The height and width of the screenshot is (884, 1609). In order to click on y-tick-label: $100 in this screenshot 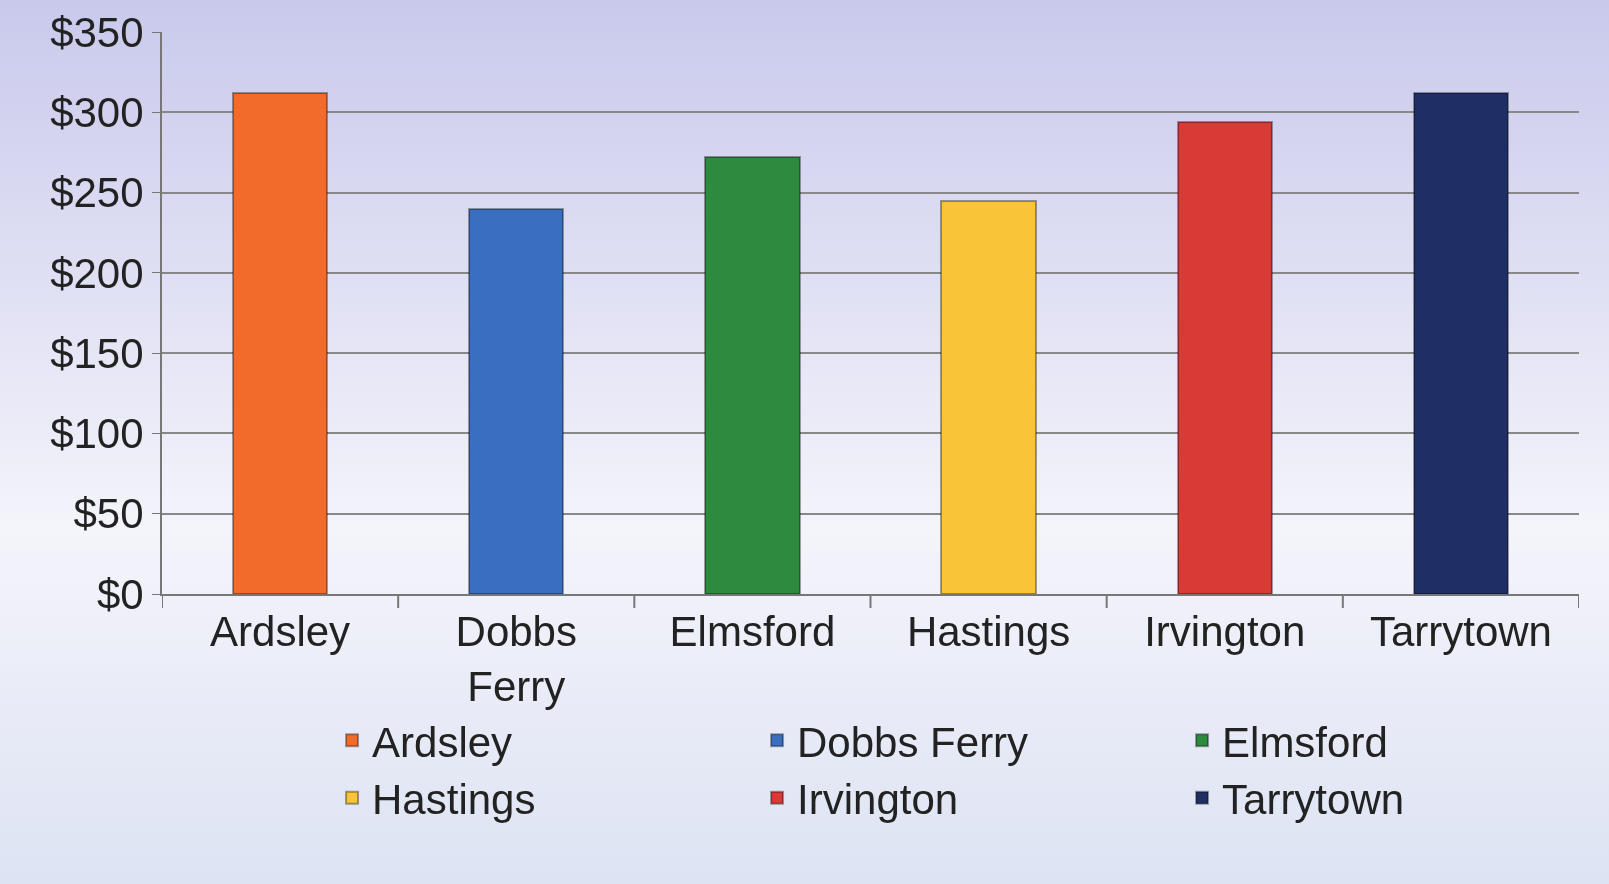, I will do `click(97, 434)`.